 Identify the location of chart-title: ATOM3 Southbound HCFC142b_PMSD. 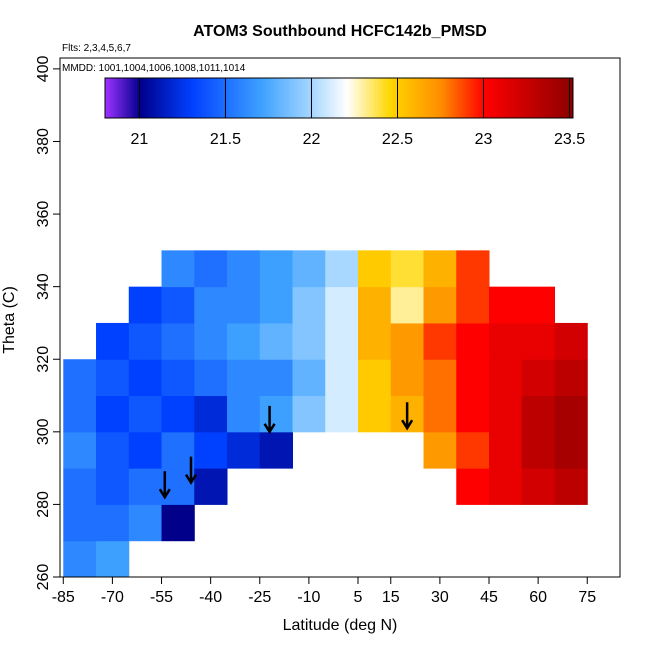
(340, 31).